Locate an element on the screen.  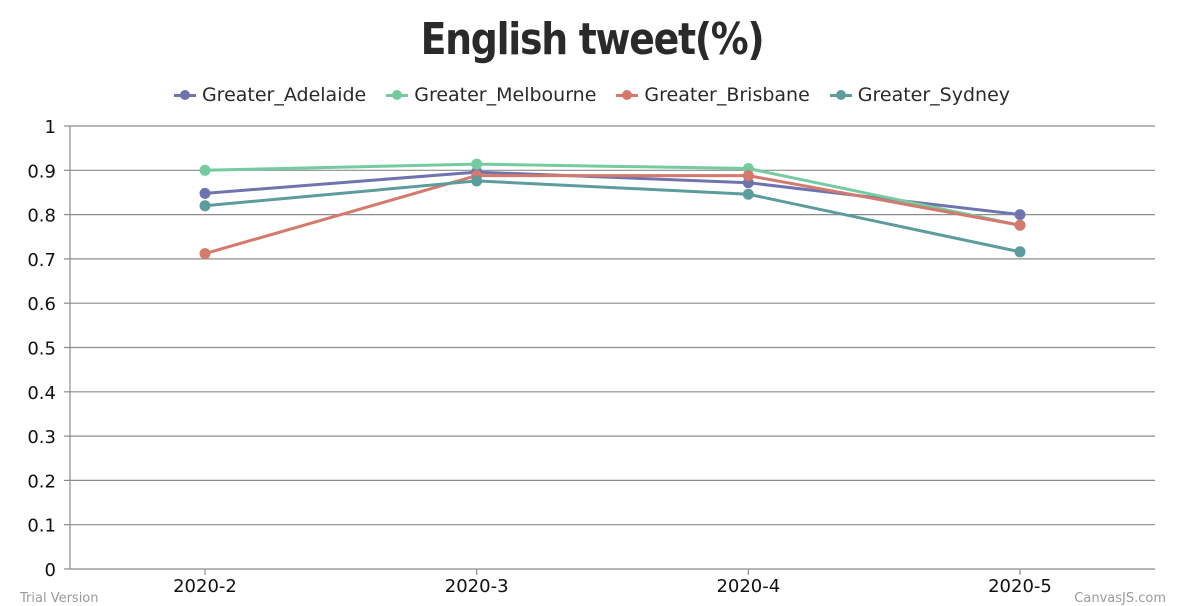
watermark-left: Trial Version is located at coordinates (59, 598).